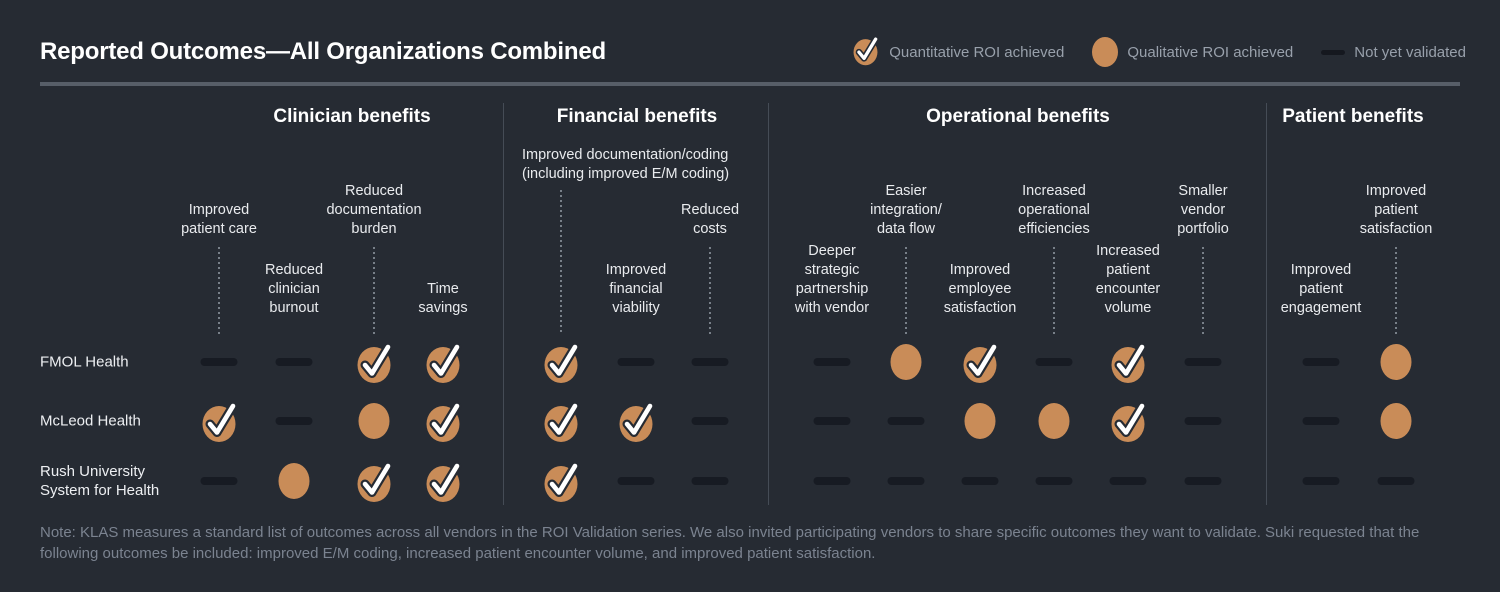  I want to click on column-label: Reduced costs, so click(710, 219).